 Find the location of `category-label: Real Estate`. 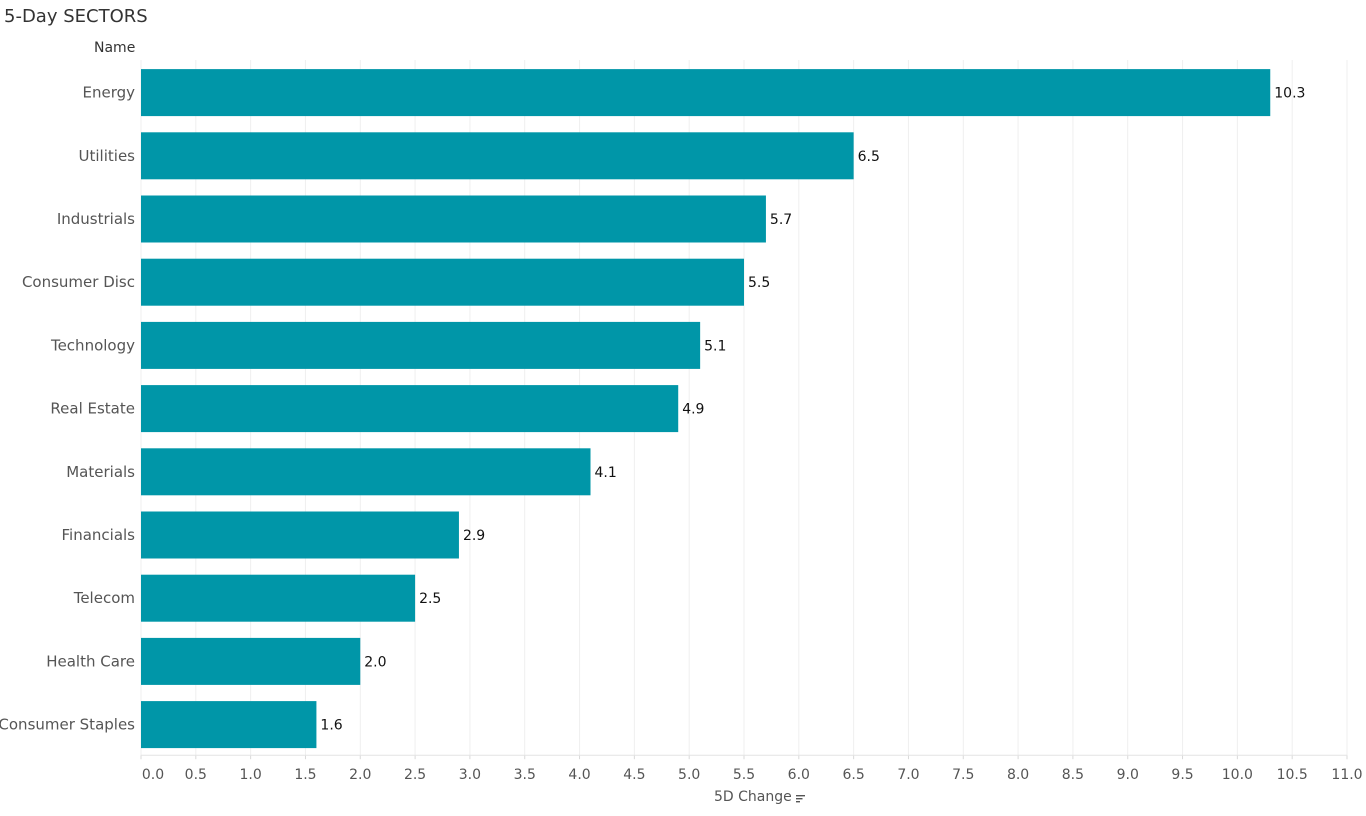

category-label: Real Estate is located at coordinates (92, 409).